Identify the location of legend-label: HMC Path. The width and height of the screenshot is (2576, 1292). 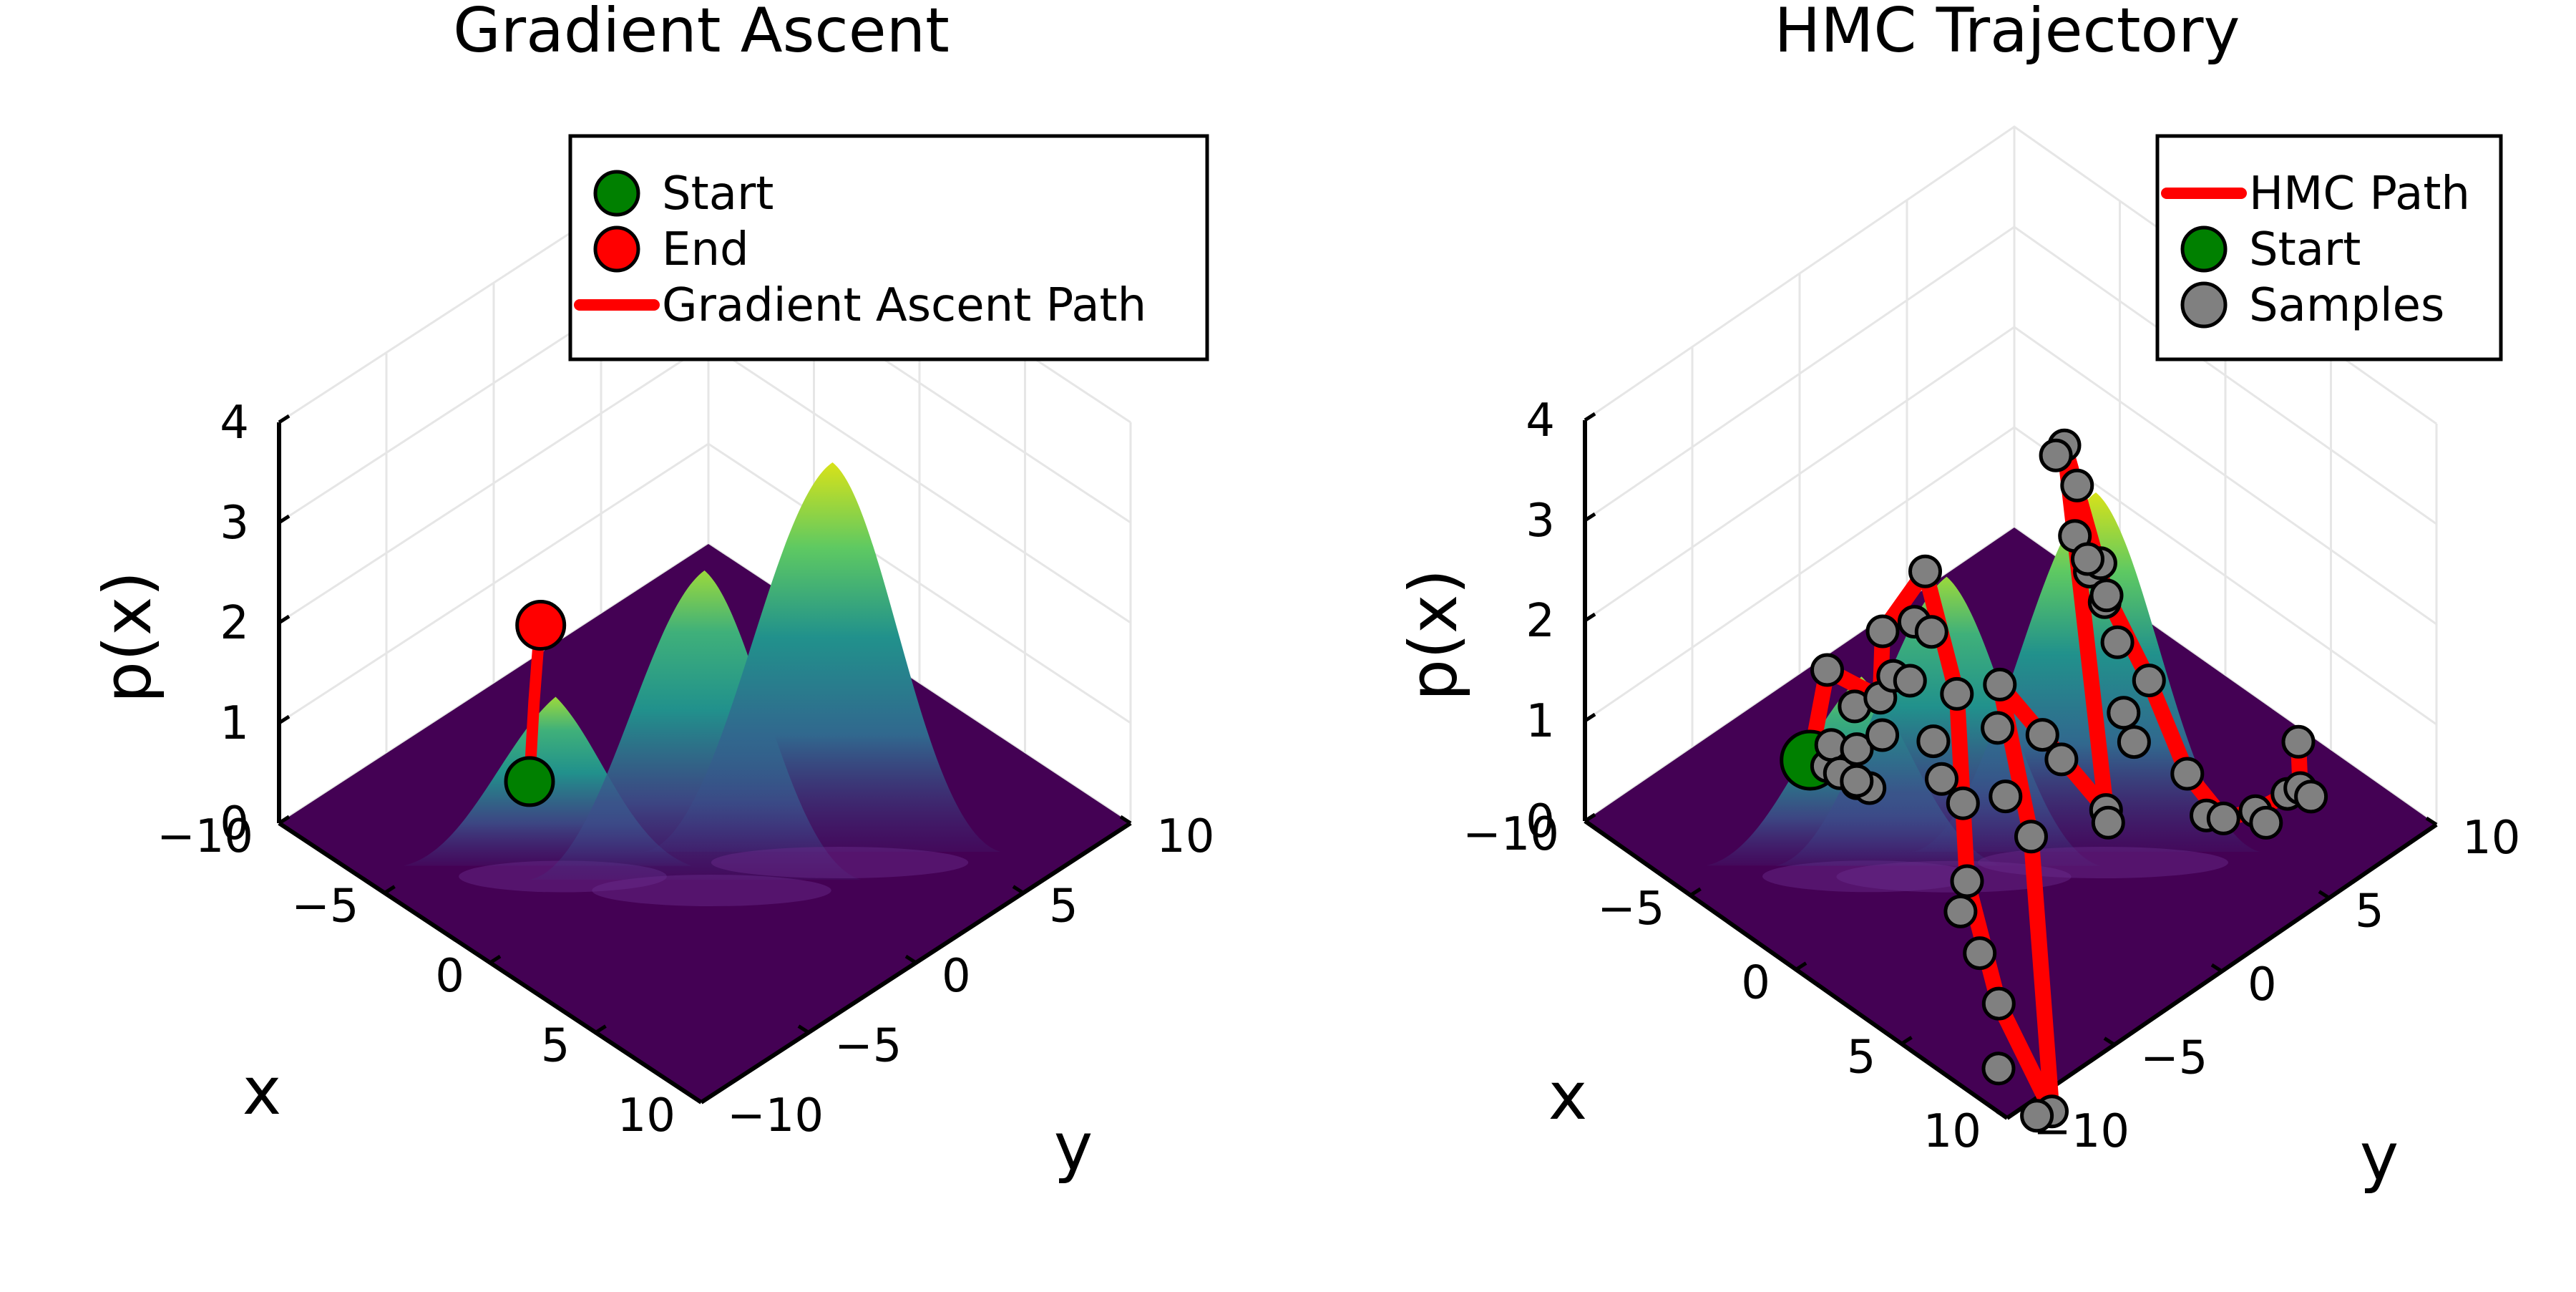
(2359, 193).